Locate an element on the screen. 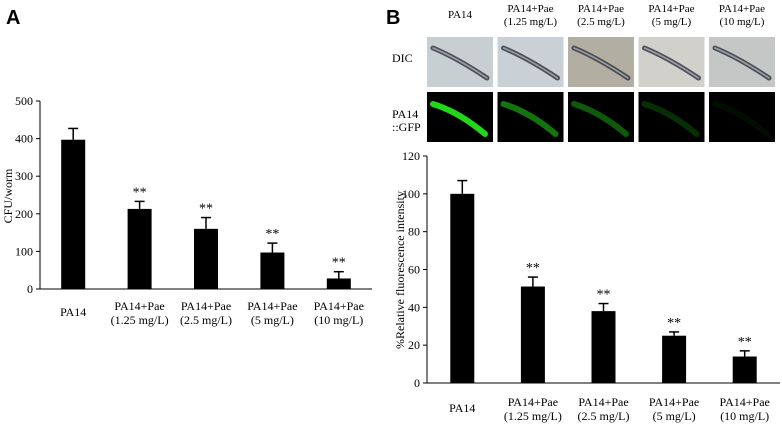 The image size is (782, 427). image-row-label: DIC is located at coordinates (402, 58).